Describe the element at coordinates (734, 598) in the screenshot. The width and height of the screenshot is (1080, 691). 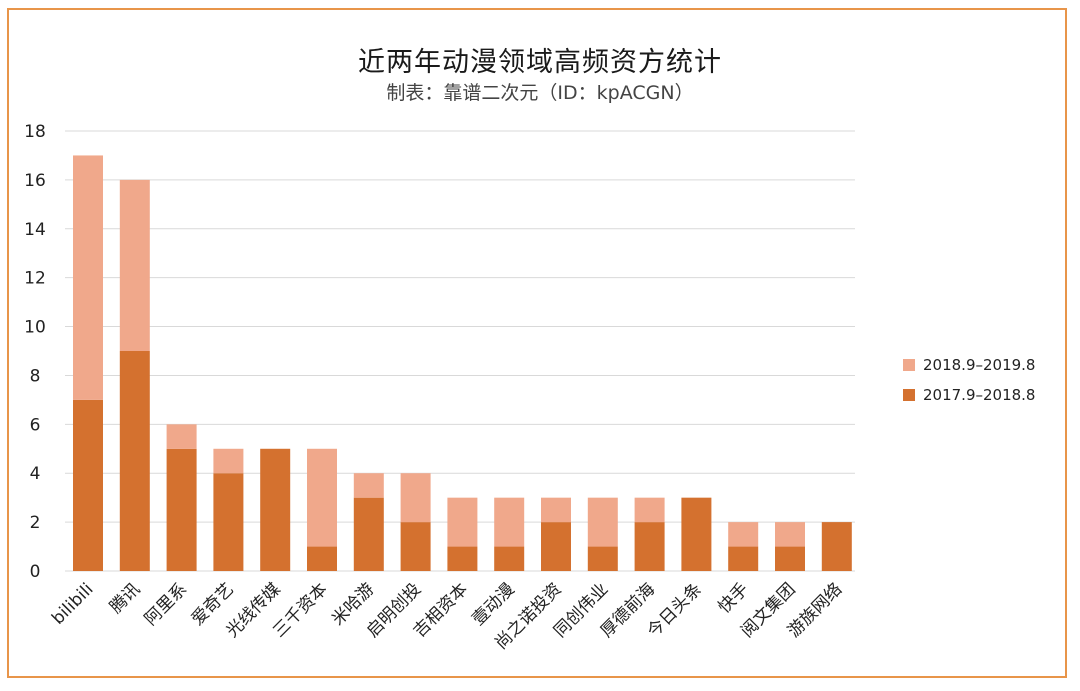
I see `x-tick-label: 快手` at that location.